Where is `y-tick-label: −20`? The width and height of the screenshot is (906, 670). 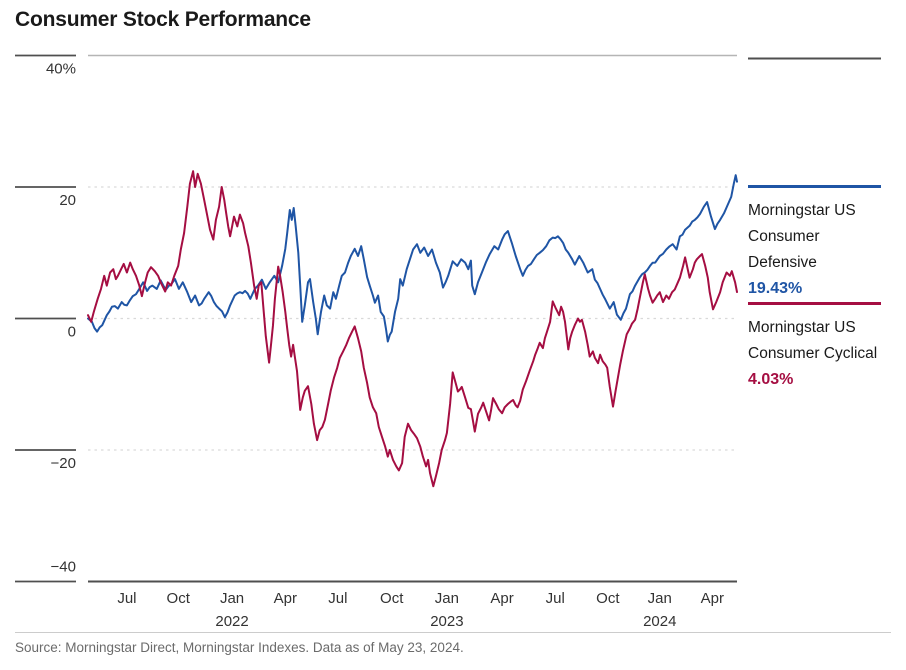
y-tick-label: −20 is located at coordinates (63, 463).